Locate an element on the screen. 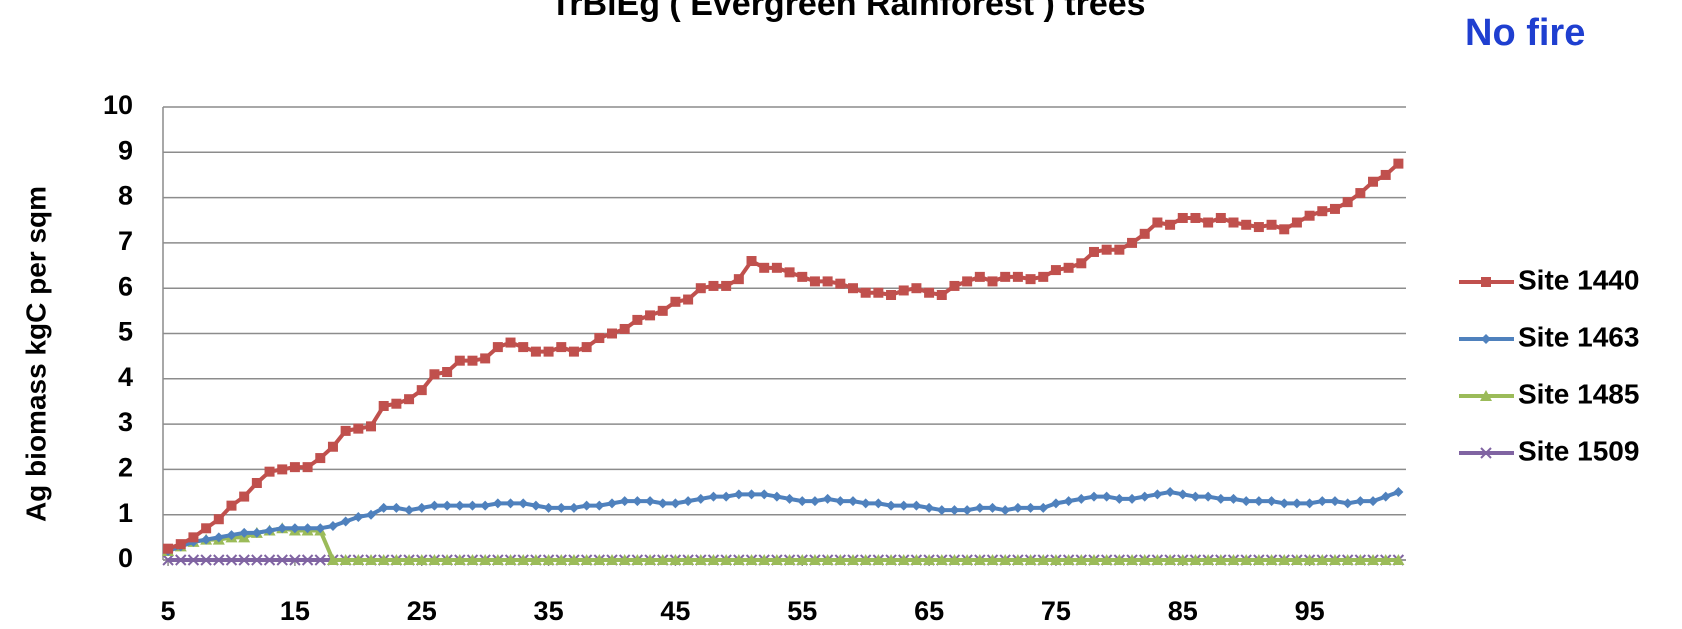  x-tick-label: 5 is located at coordinates (168, 611).